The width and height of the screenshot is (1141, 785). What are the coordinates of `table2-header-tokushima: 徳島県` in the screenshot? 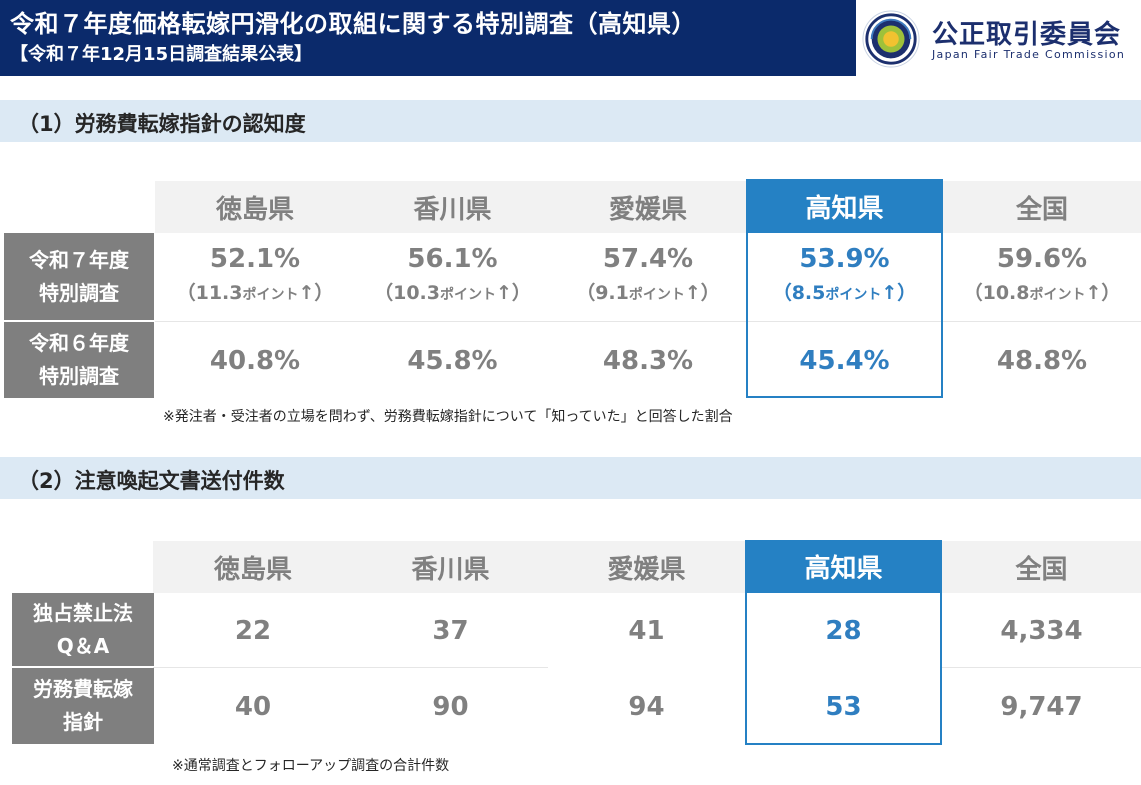 It's located at (253, 567).